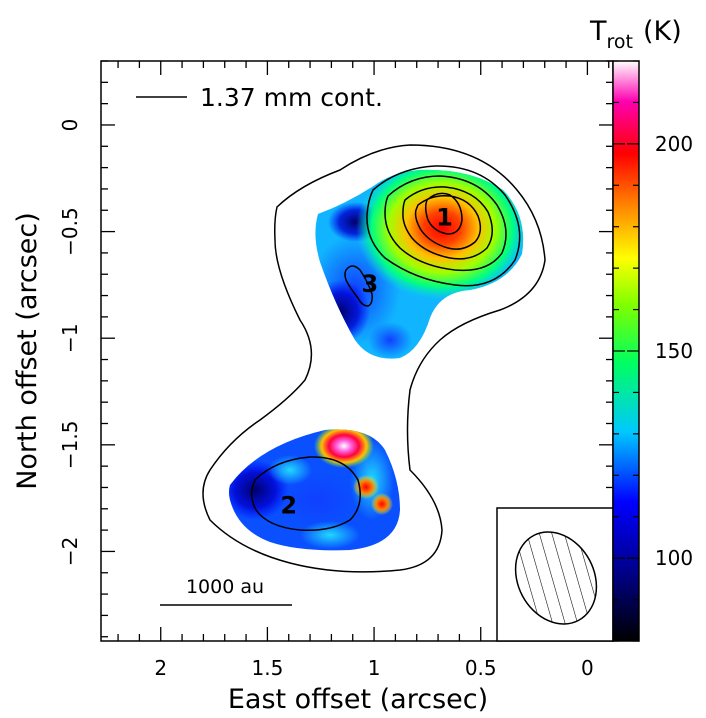 This screenshot has height=718, width=706. Describe the element at coordinates (481, 668) in the screenshot. I see `x-tick-label: 0.5` at that location.